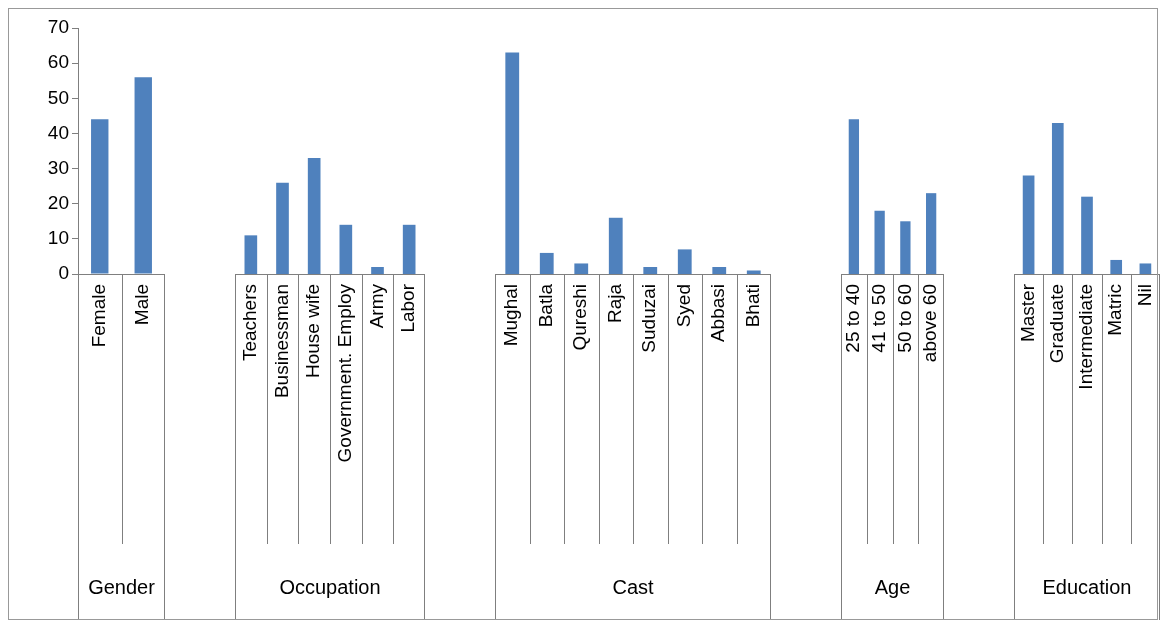 The image size is (1166, 628). I want to click on x-tick-label: Batla, so click(545, 305).